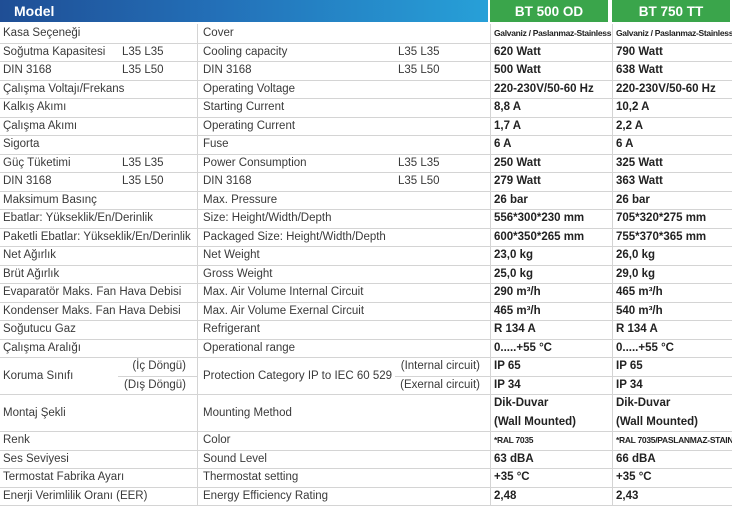 The height and width of the screenshot is (506, 732). Describe the element at coordinates (661, 236) in the screenshot. I see `value: 755*370*365 mm` at that location.